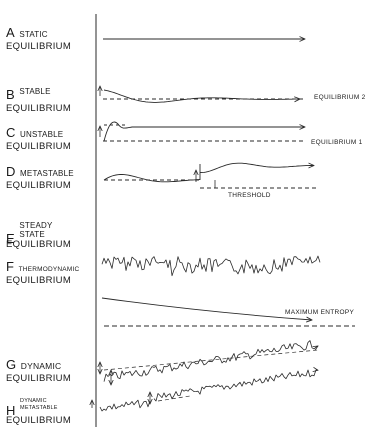 The width and height of the screenshot is (392, 427). Describe the element at coordinates (39, 147) in the screenshot. I see `panel-c-second: EQUILIBRIUM` at that location.